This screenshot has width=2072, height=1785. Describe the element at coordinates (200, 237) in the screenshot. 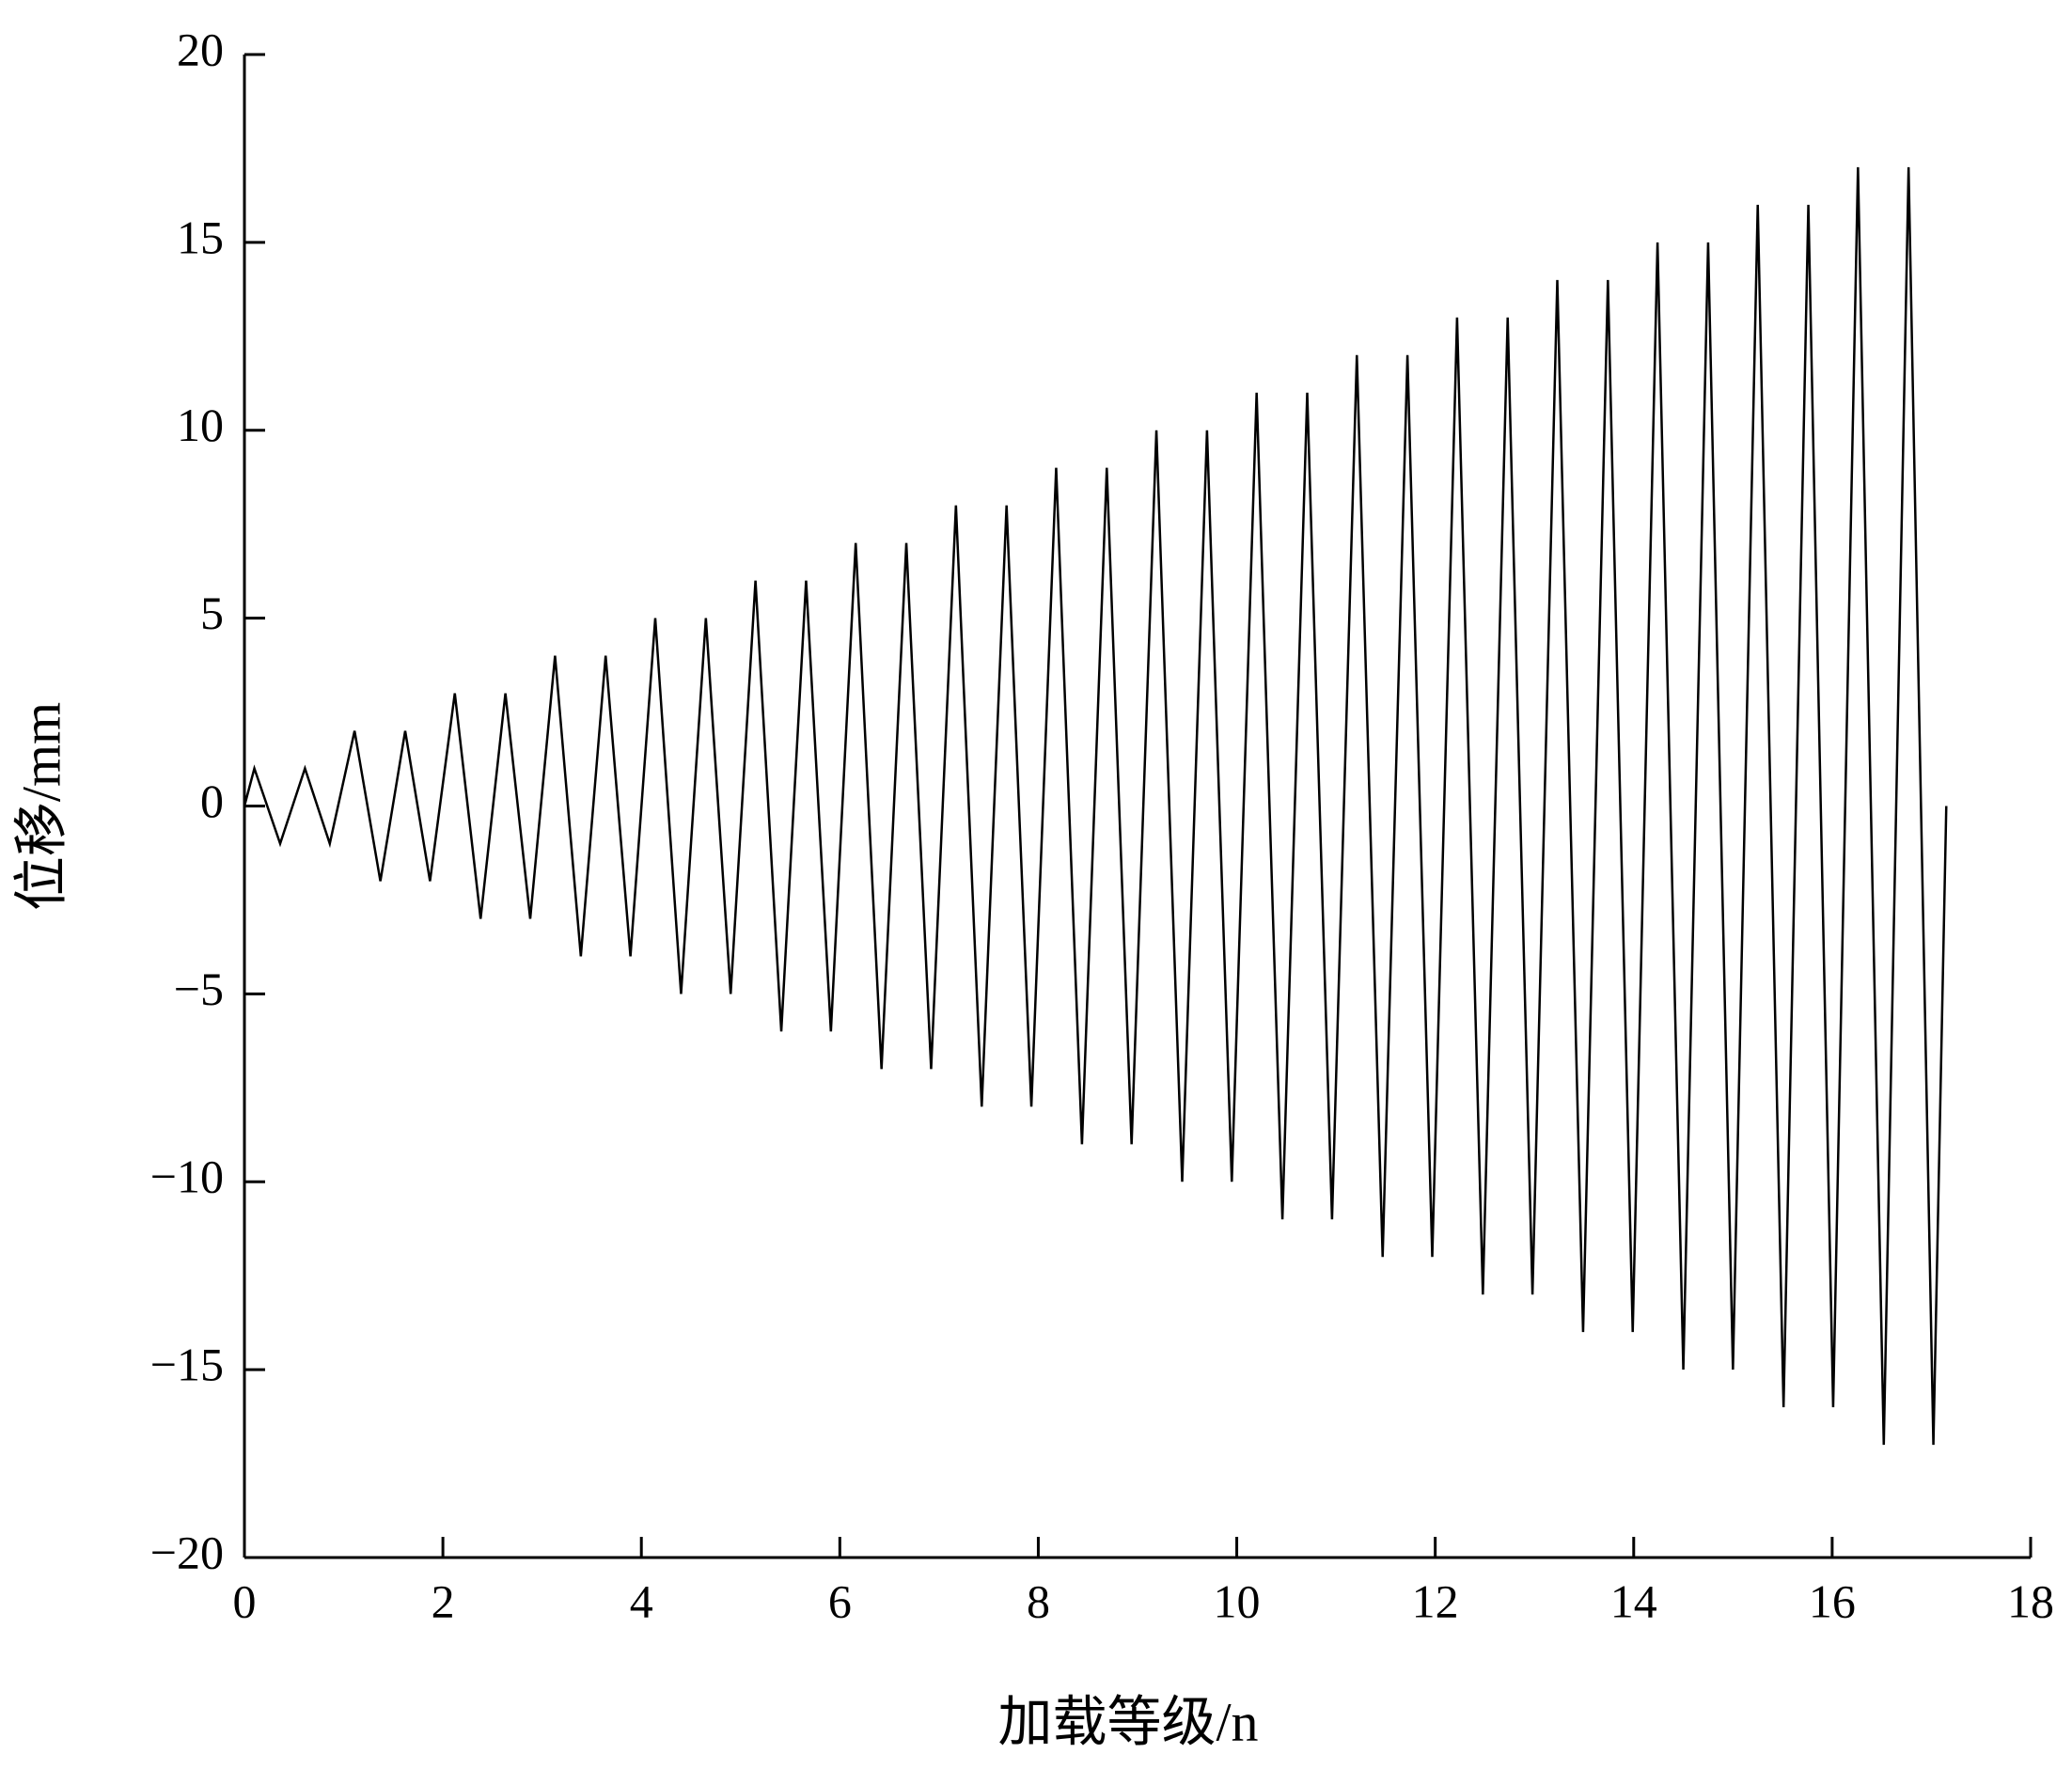

I see `y-tick-label: 15` at that location.